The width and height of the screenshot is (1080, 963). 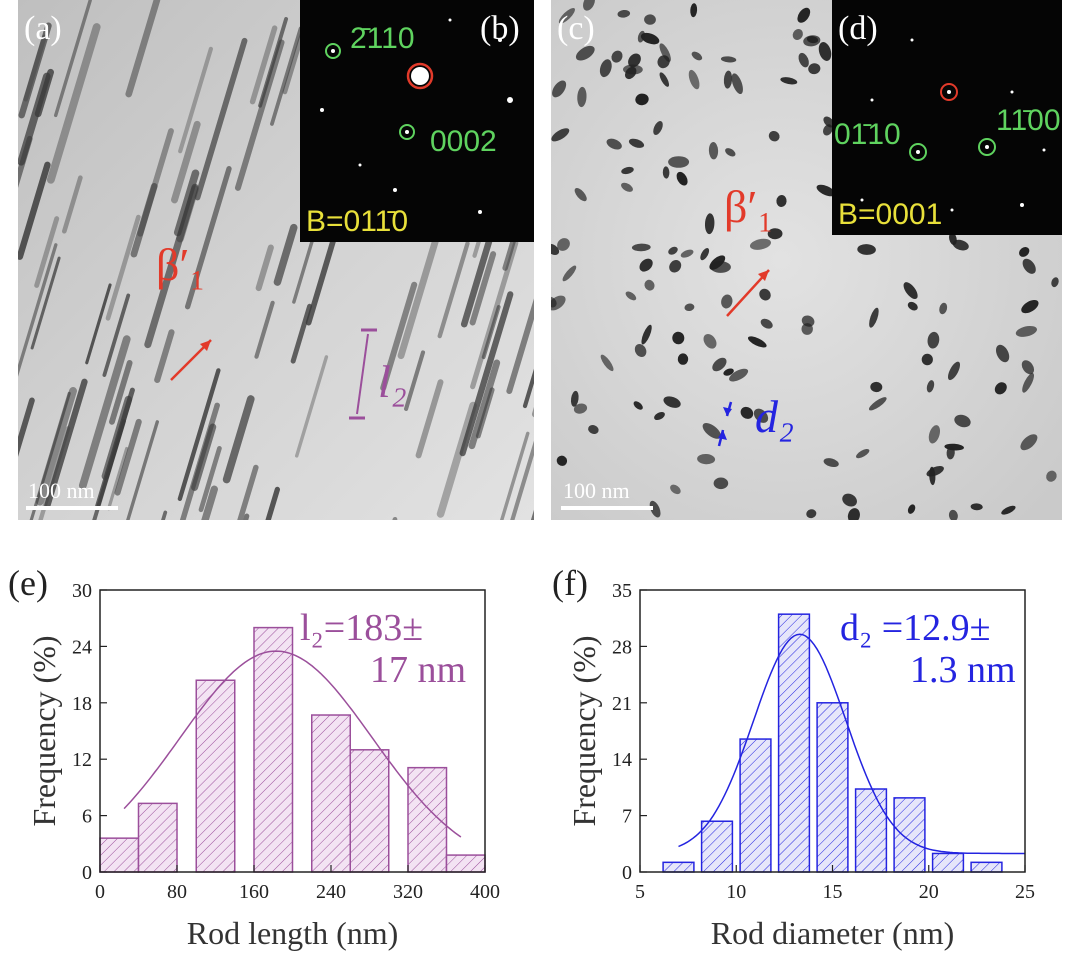 I want to click on x-tick-label: 0, so click(x=100, y=892).